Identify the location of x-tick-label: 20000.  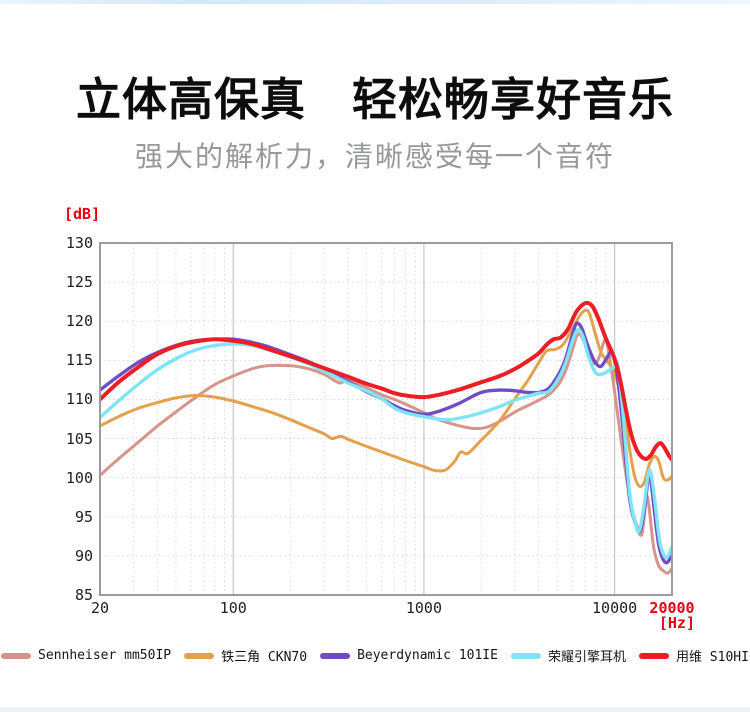
(672, 608).